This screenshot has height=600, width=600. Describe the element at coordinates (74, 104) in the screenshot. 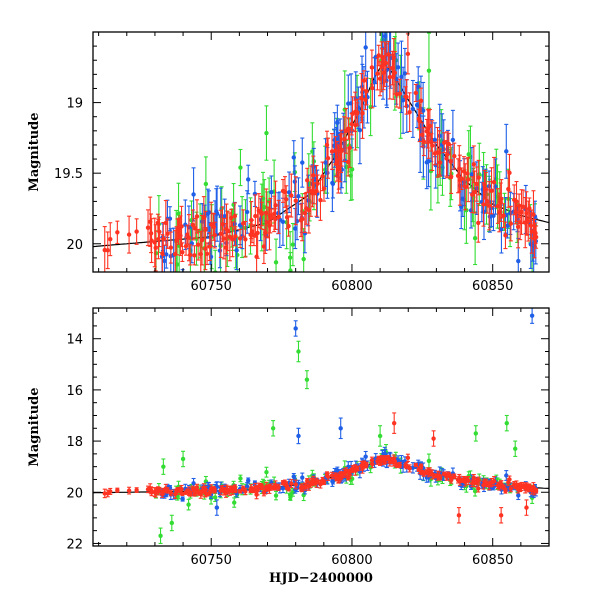

I see `top-y-tick-label: 19` at that location.